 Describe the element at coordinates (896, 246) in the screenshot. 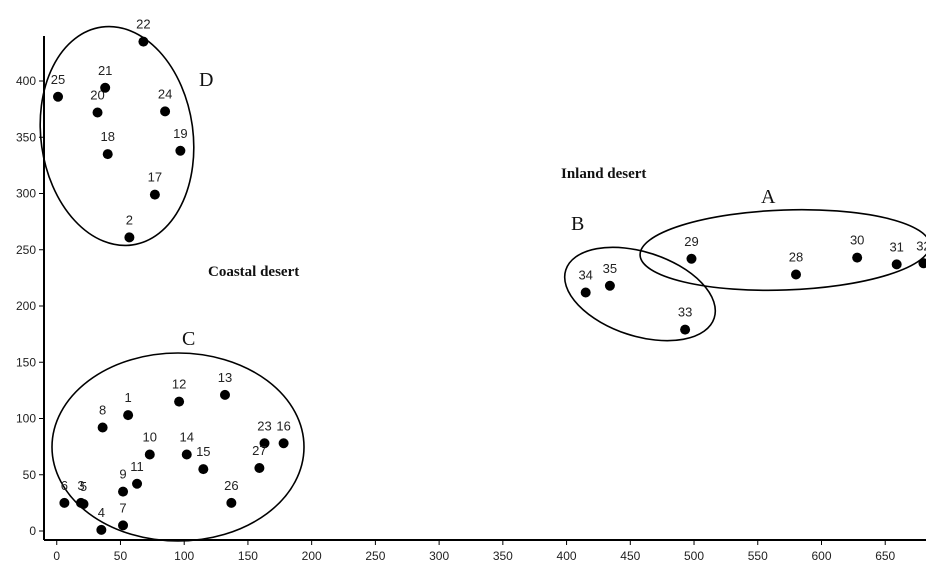

I see `point-label-31: 31` at that location.